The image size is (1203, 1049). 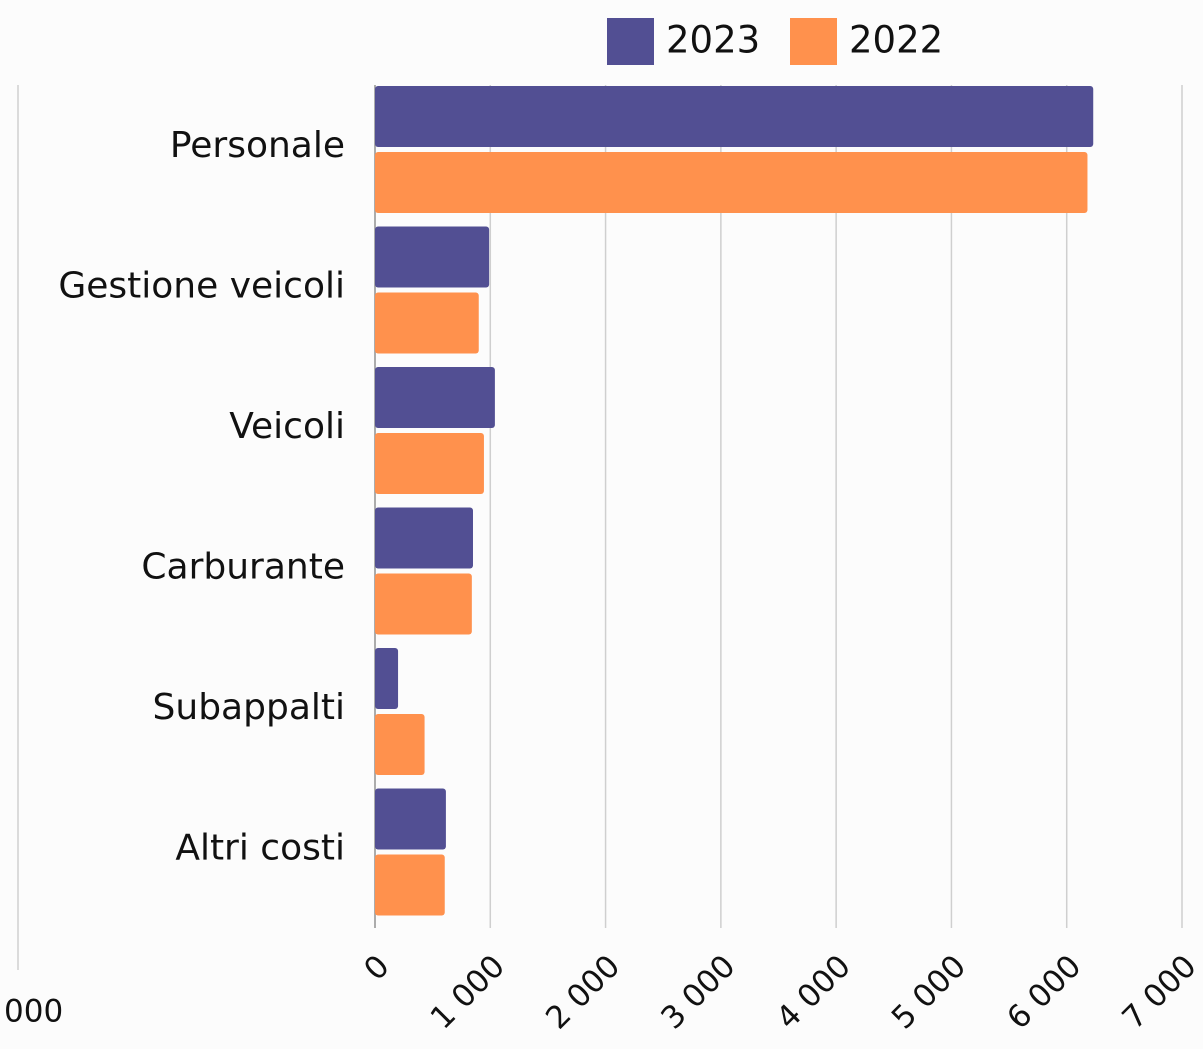 I want to click on x-tick-label: 2 000, so click(x=583, y=992).